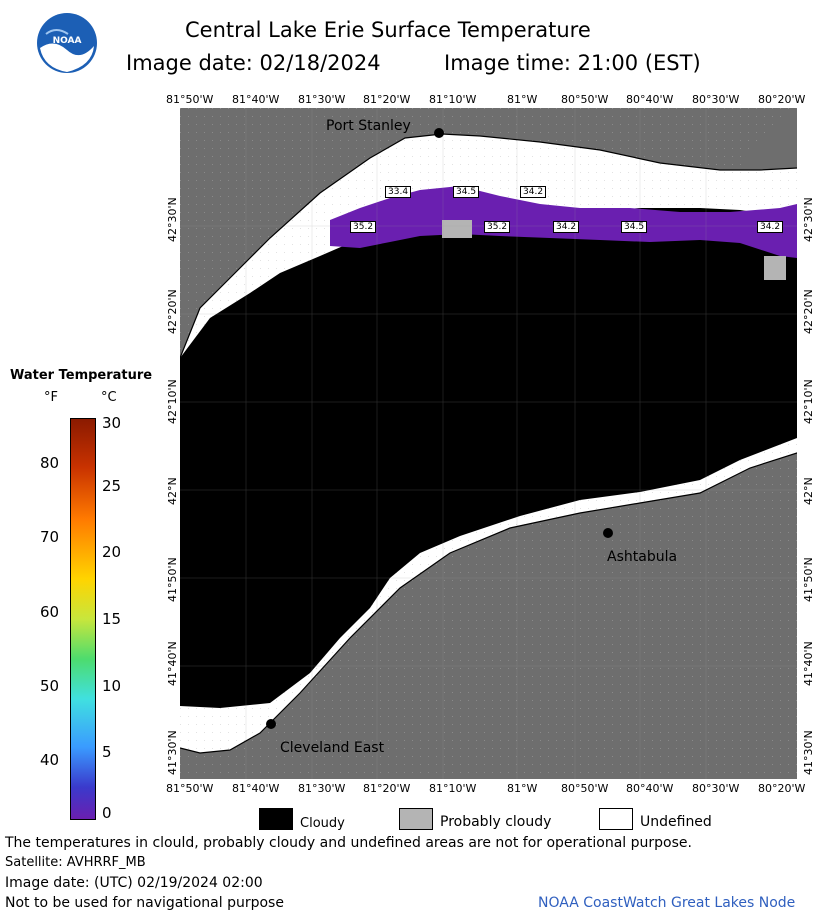 The image size is (837, 919). What do you see at coordinates (775, 268) in the screenshot?
I see `probably-cloudy-patch-east` at bounding box center [775, 268].